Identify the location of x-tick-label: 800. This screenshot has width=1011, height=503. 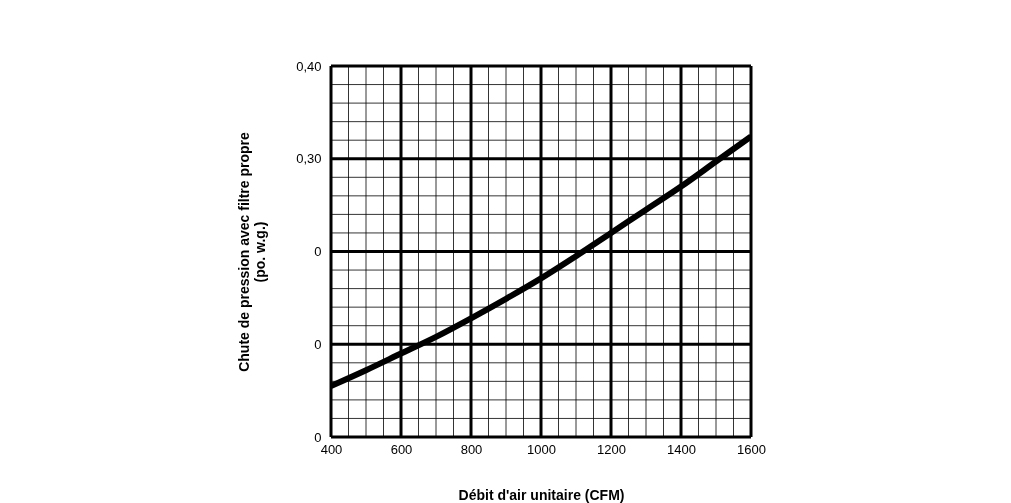
(471, 449).